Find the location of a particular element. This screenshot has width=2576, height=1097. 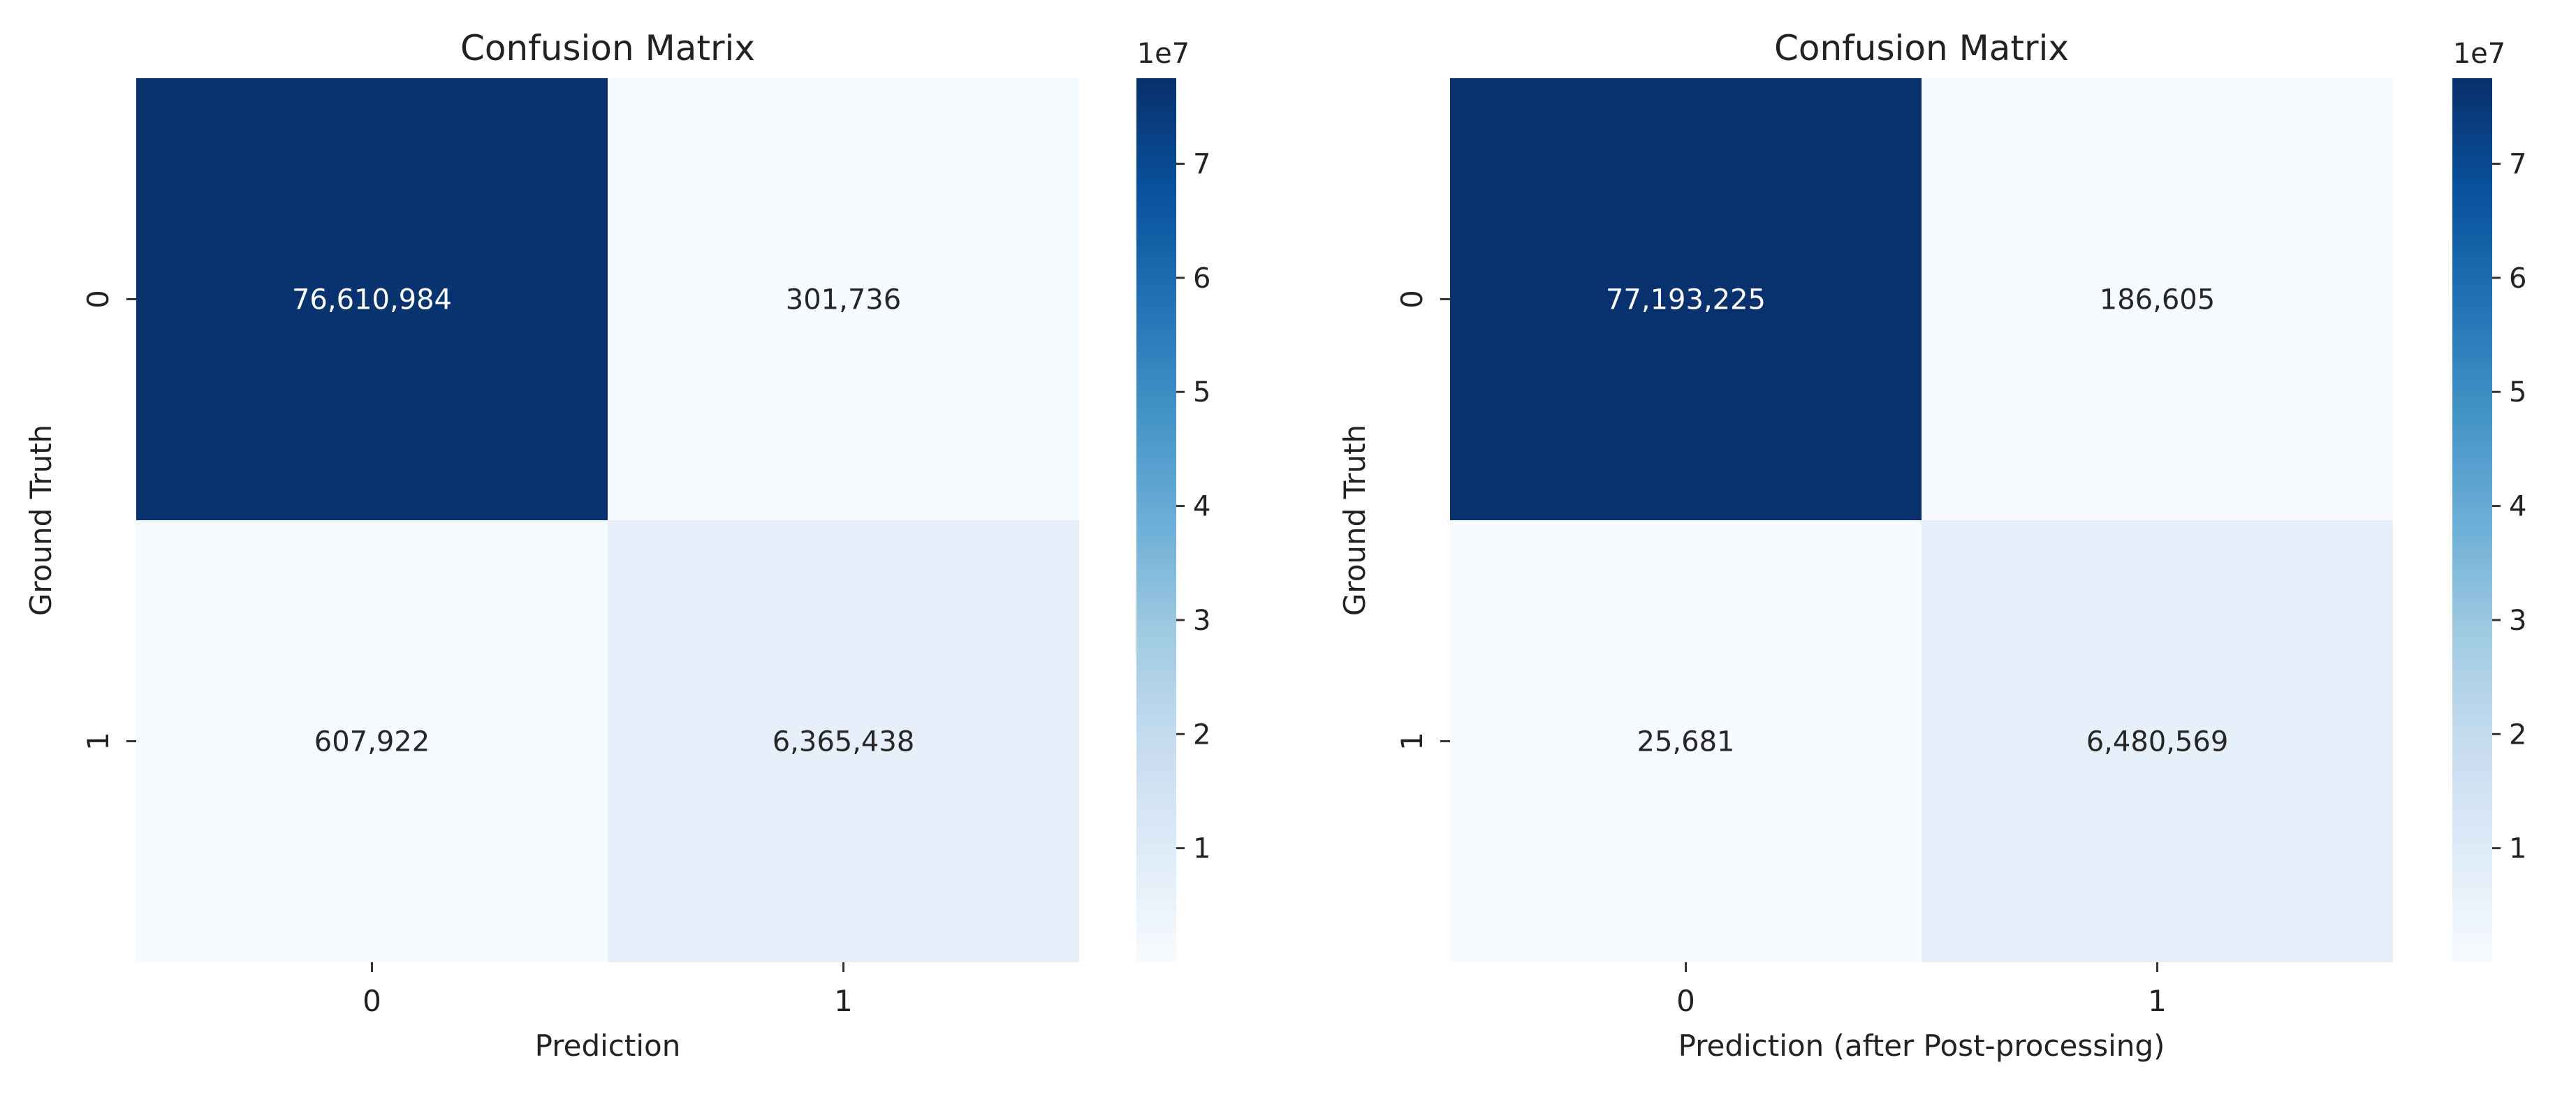

cell-value-label: 607,922 is located at coordinates (372, 742).